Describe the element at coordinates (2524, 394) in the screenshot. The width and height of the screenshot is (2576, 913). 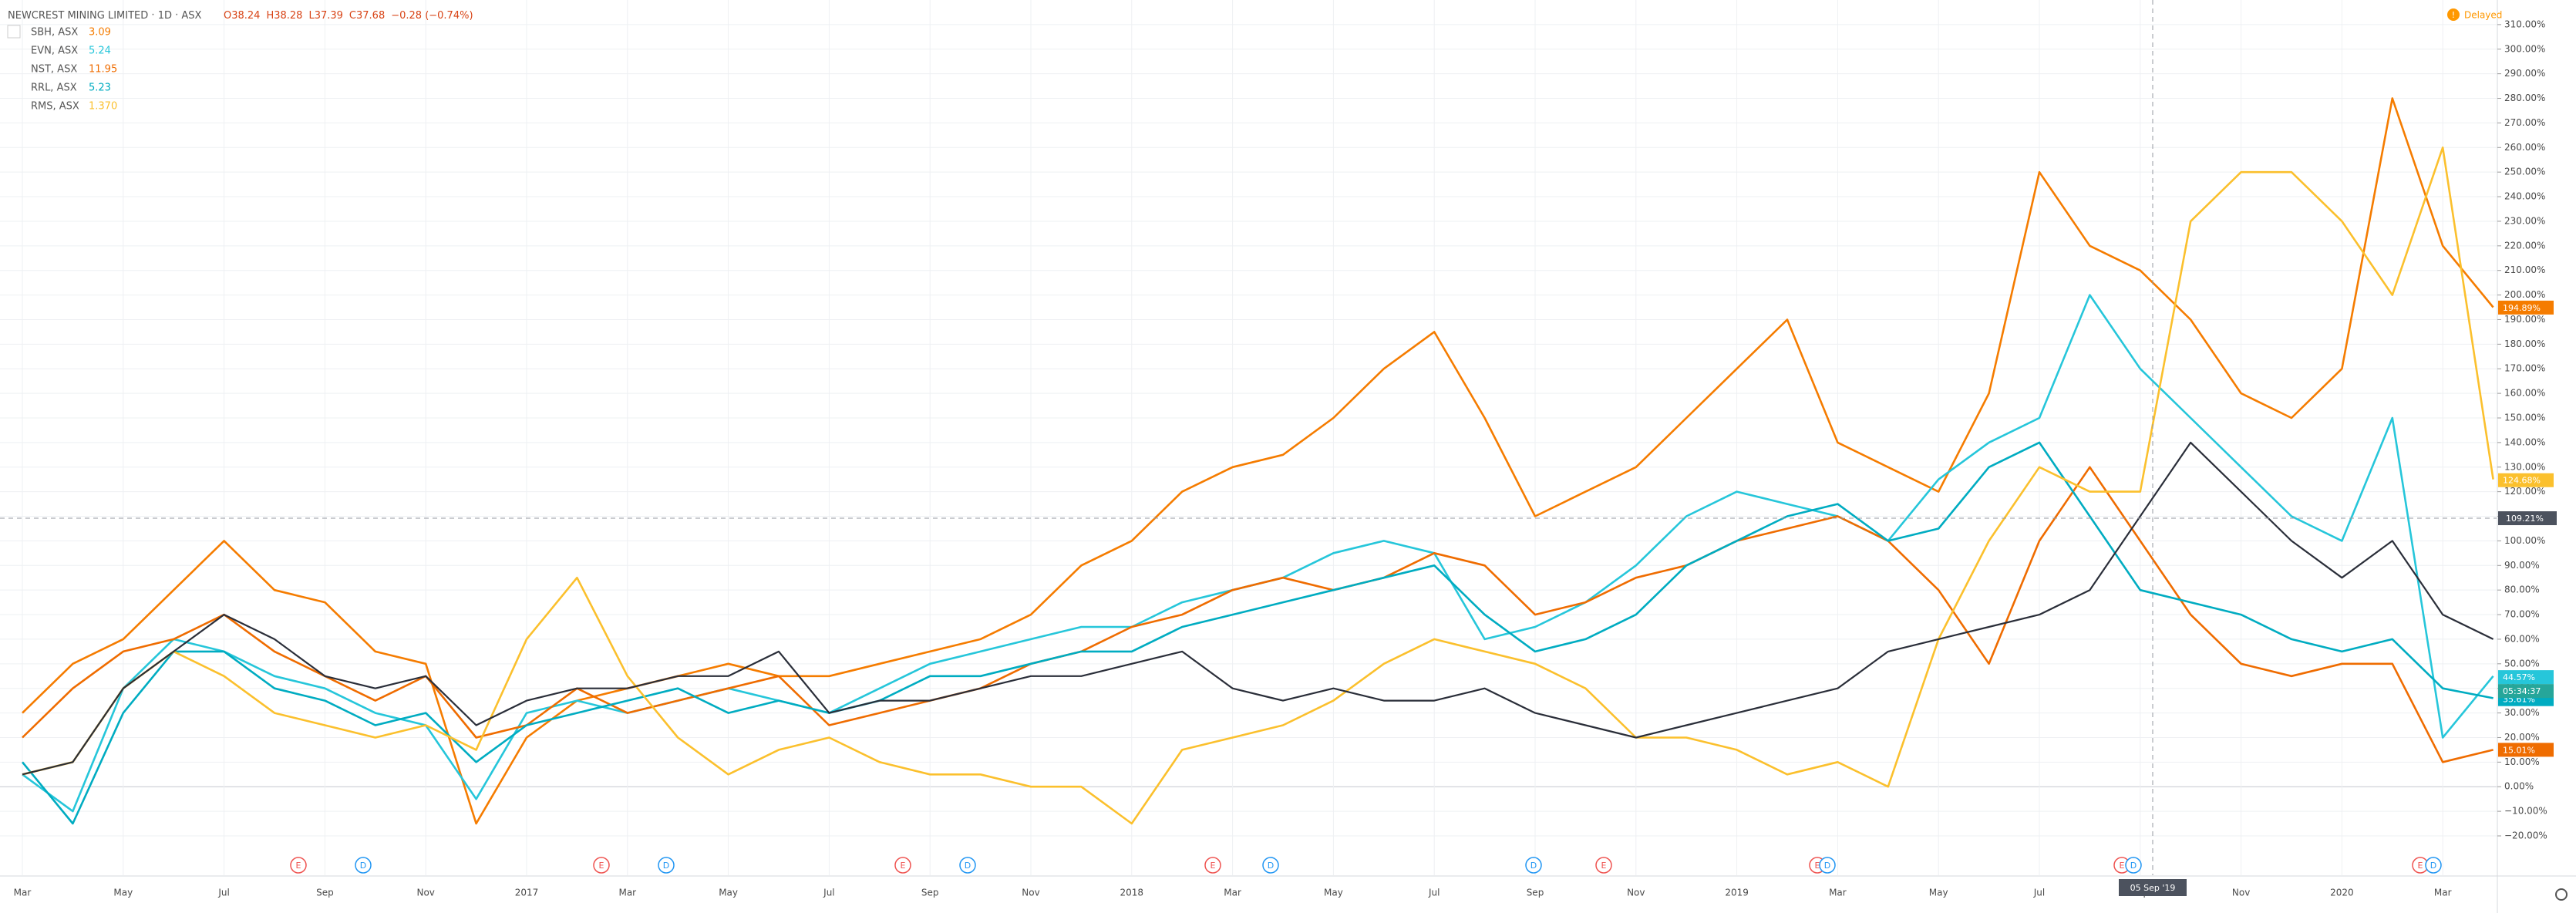
I see `y-tick-label: 160.00%` at that location.